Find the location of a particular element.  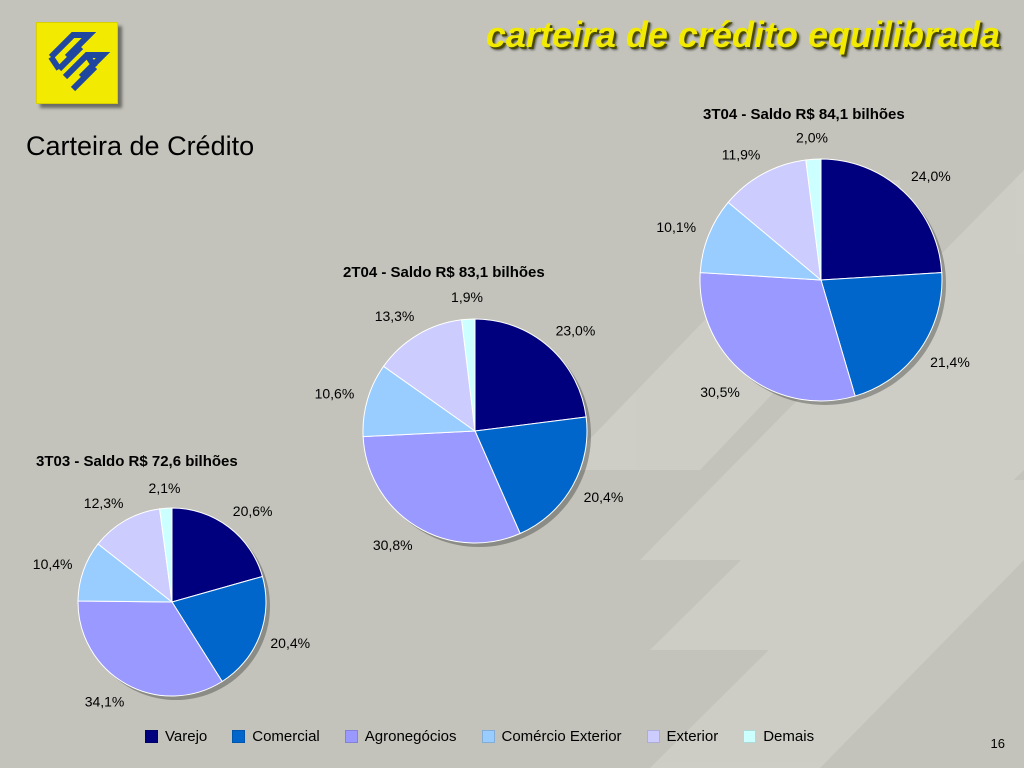

pie-data-label: 11,9% is located at coordinates (741, 155).